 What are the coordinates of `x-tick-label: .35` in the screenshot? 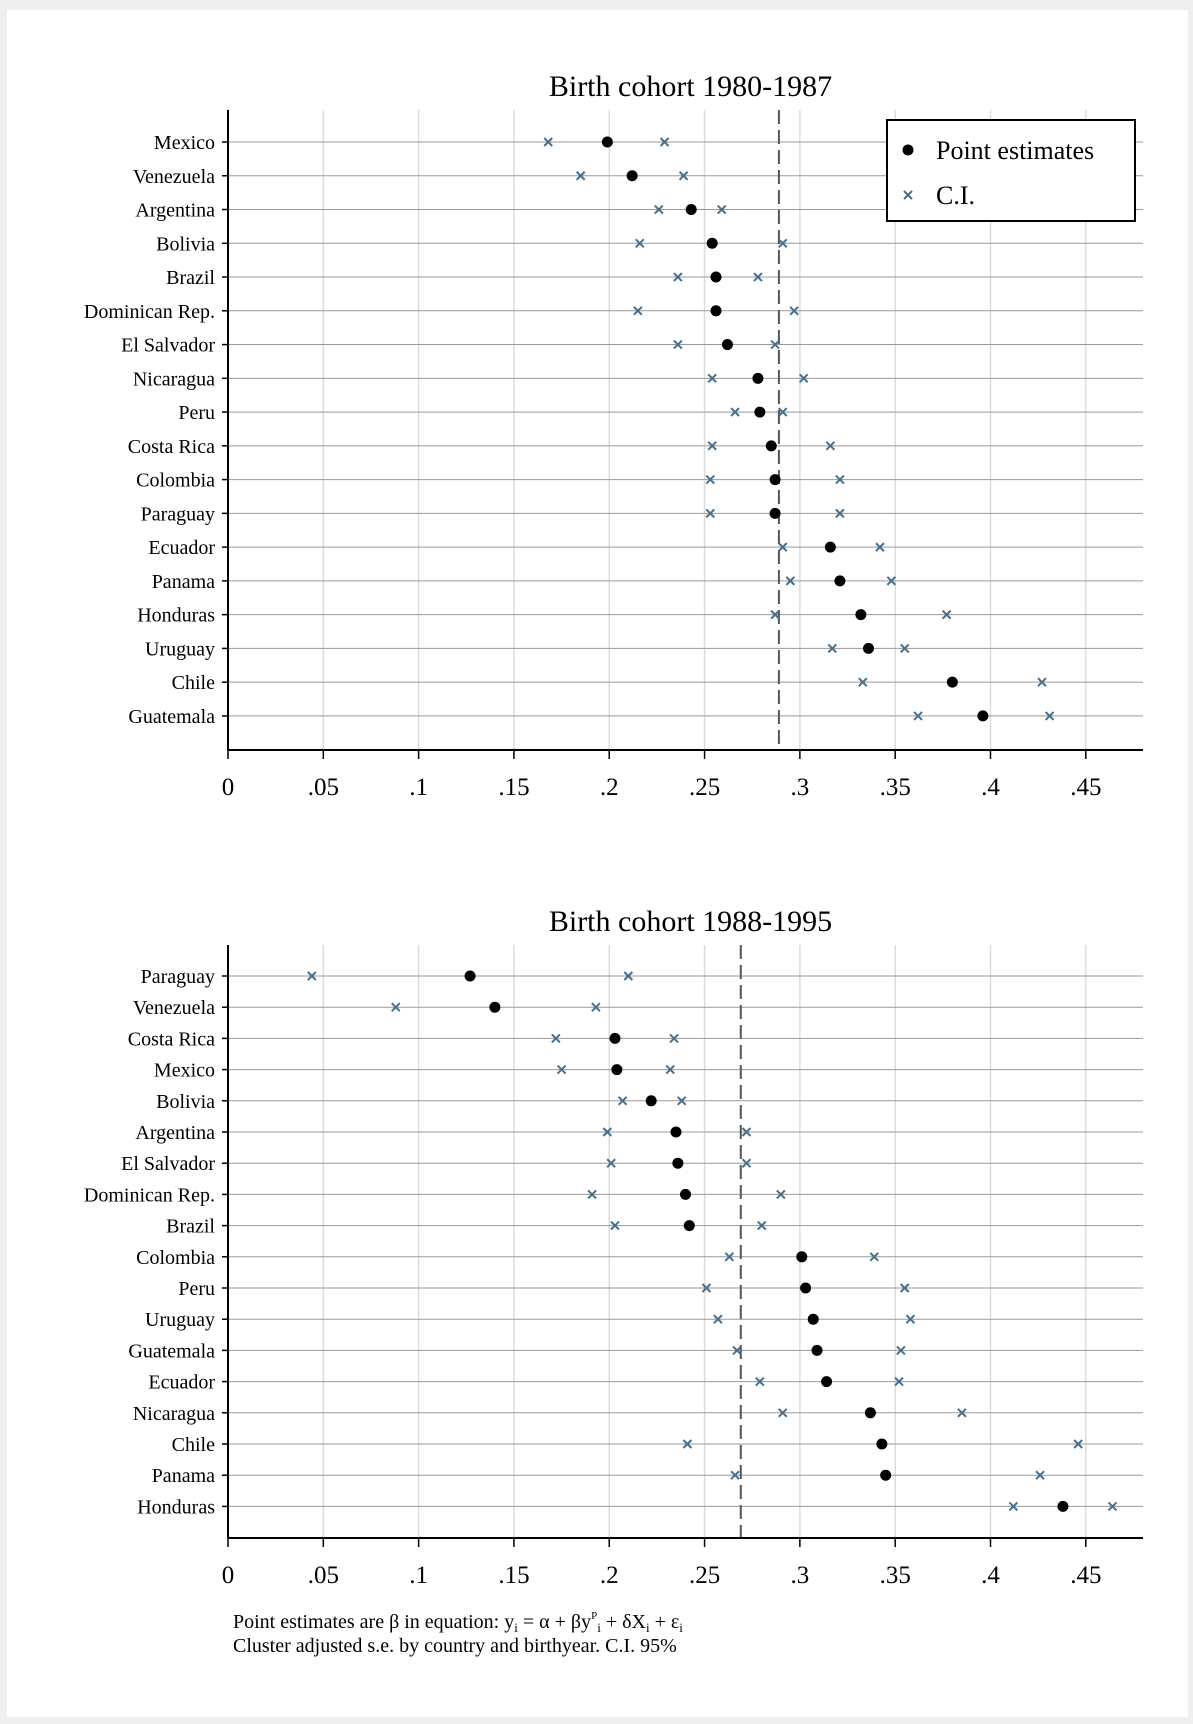 It's located at (895, 787).